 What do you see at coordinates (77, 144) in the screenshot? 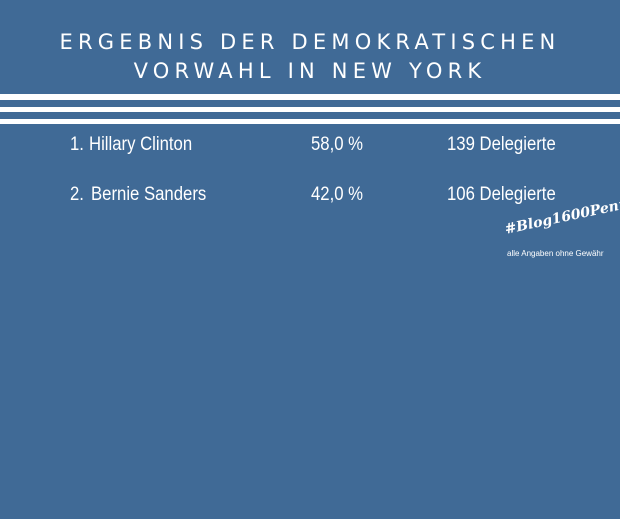
I see `result-rank: 1.` at bounding box center [77, 144].